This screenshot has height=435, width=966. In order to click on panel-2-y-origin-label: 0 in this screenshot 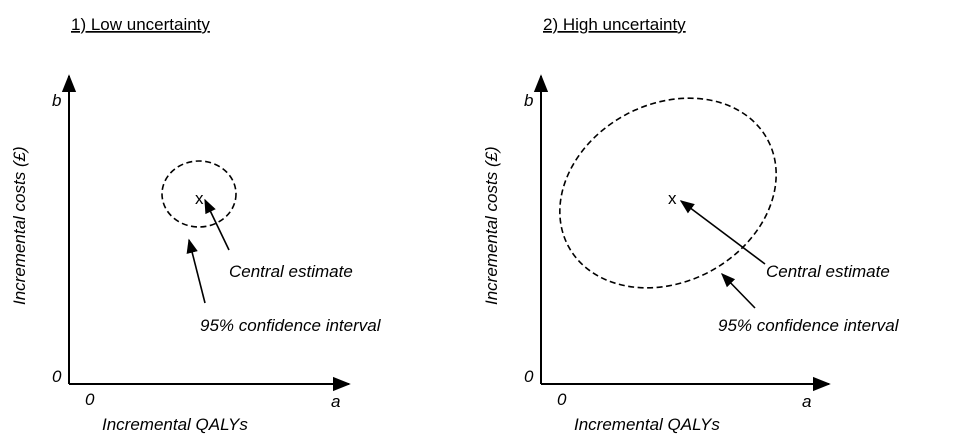, I will do `click(529, 376)`.